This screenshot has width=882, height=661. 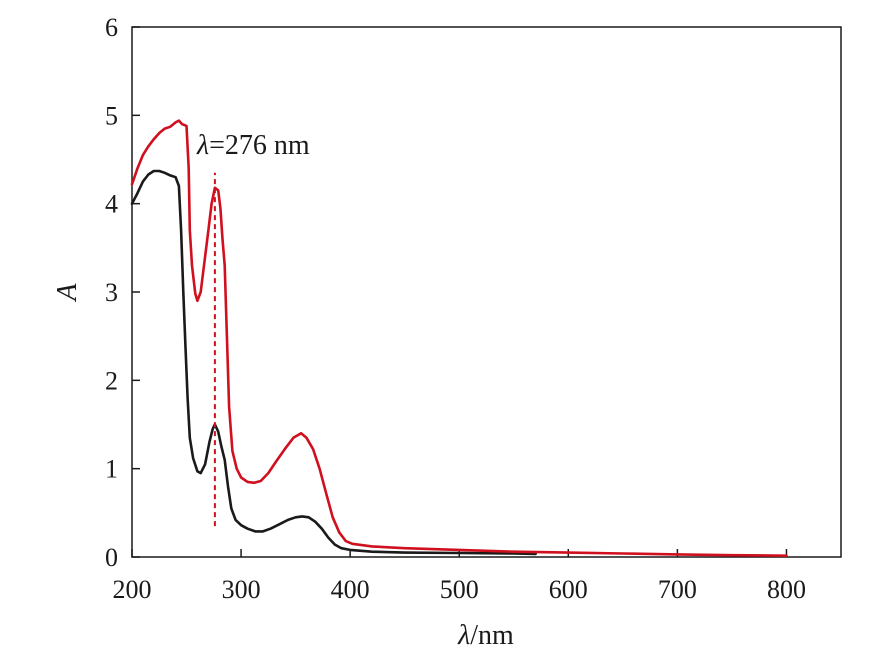 What do you see at coordinates (132, 589) in the screenshot?
I see `x-tick-label: 200` at bounding box center [132, 589].